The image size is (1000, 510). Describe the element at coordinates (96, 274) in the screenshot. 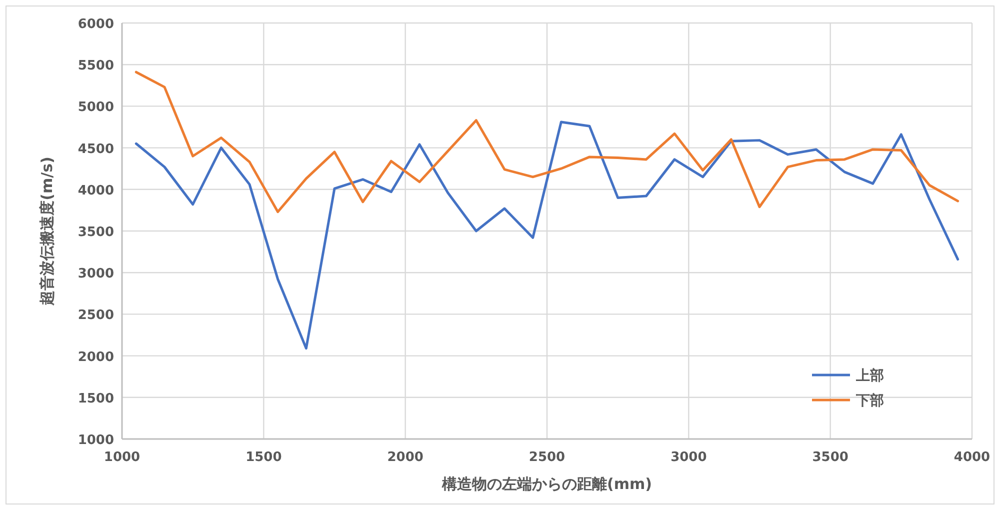

I see `y-tick-label: 3000` at that location.